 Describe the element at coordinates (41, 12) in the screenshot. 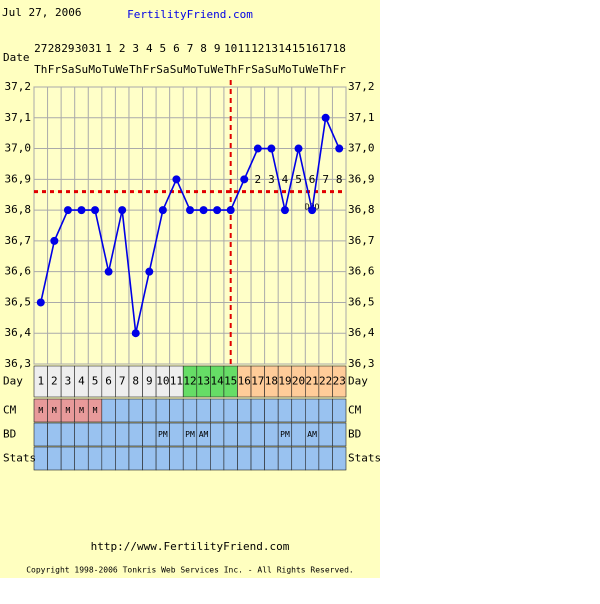

I see `chart-date: Jul 27, 2006` at that location.